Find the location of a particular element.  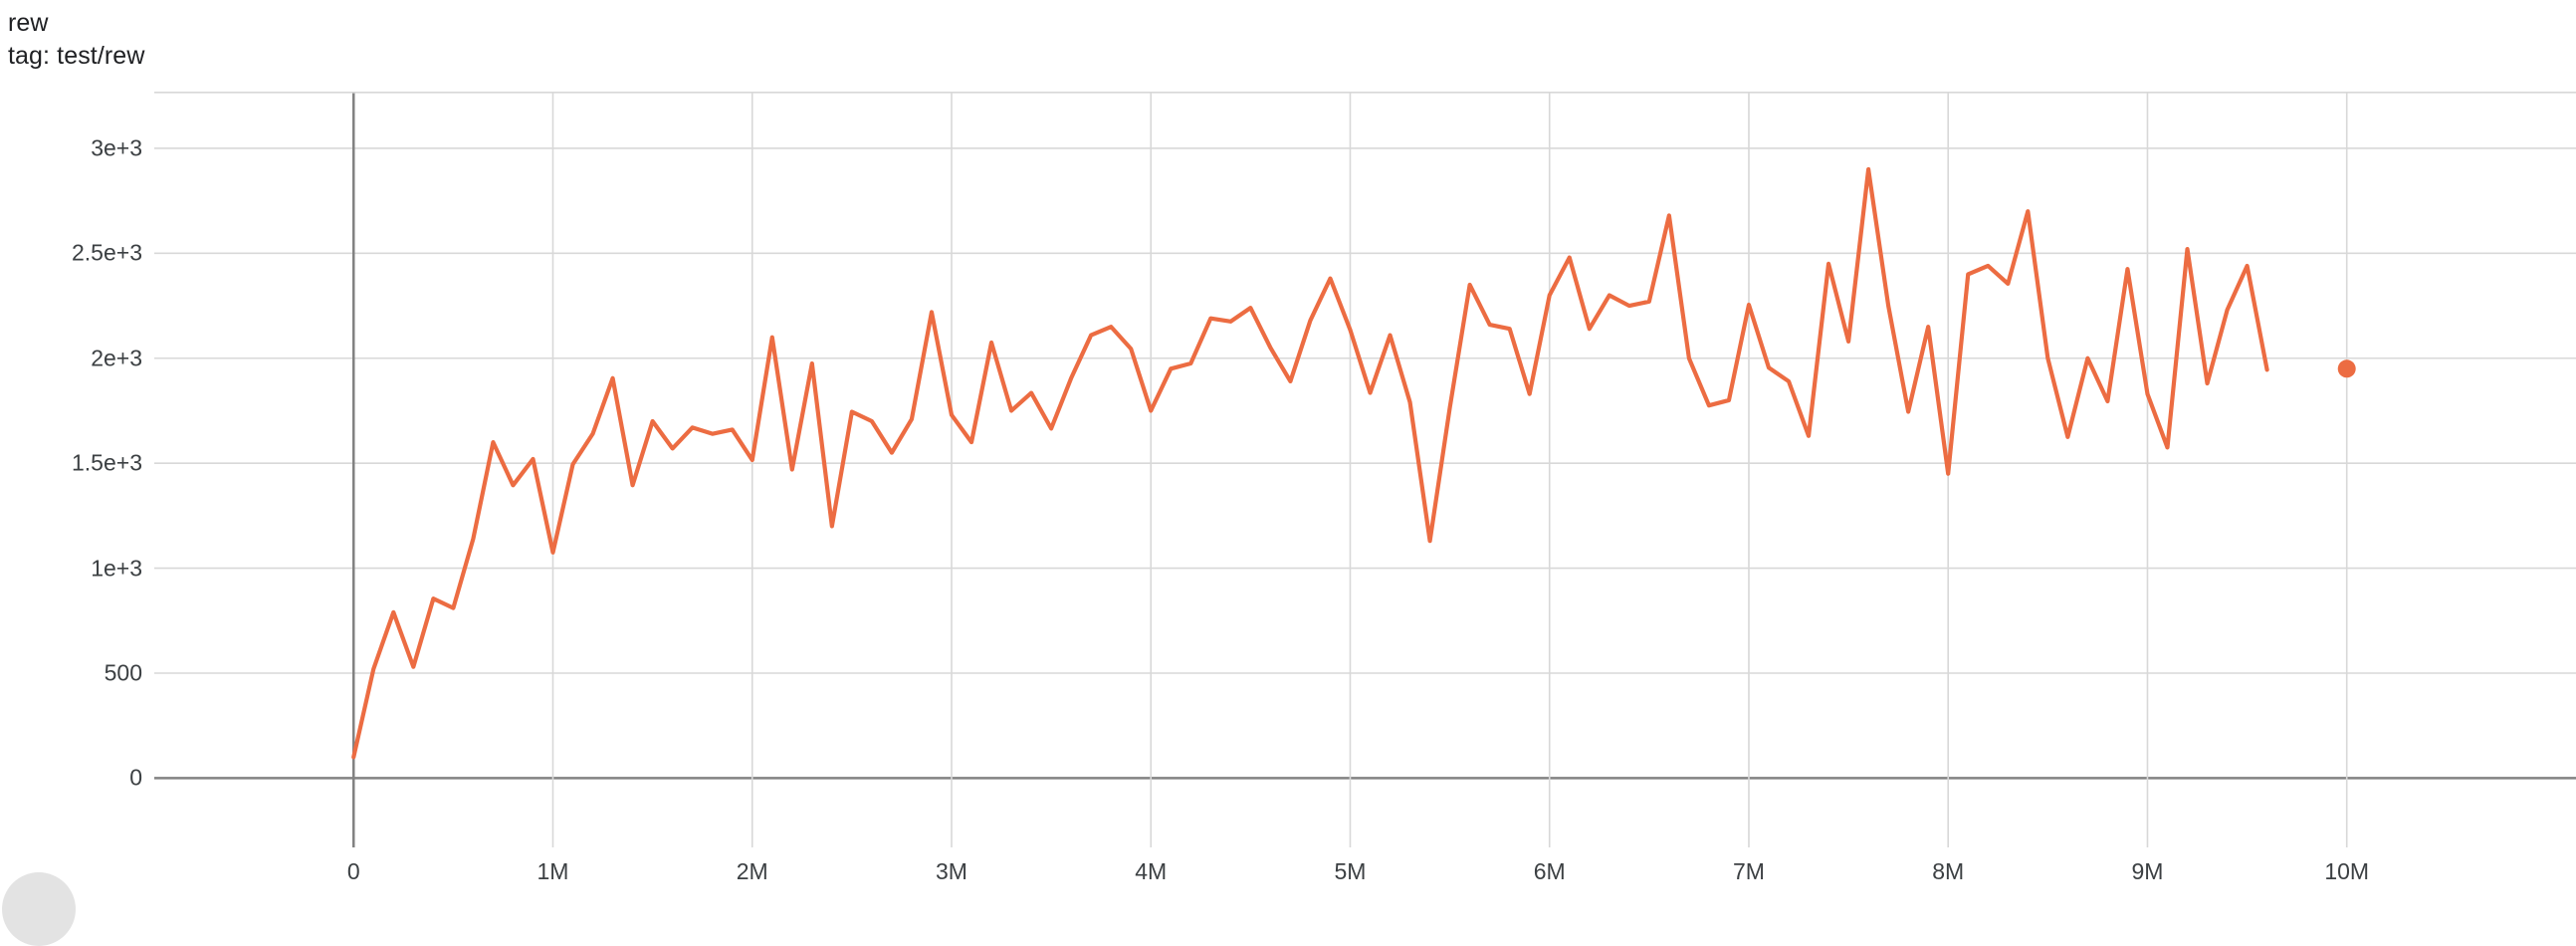

y-tick-label: 3e+3 is located at coordinates (116, 148).